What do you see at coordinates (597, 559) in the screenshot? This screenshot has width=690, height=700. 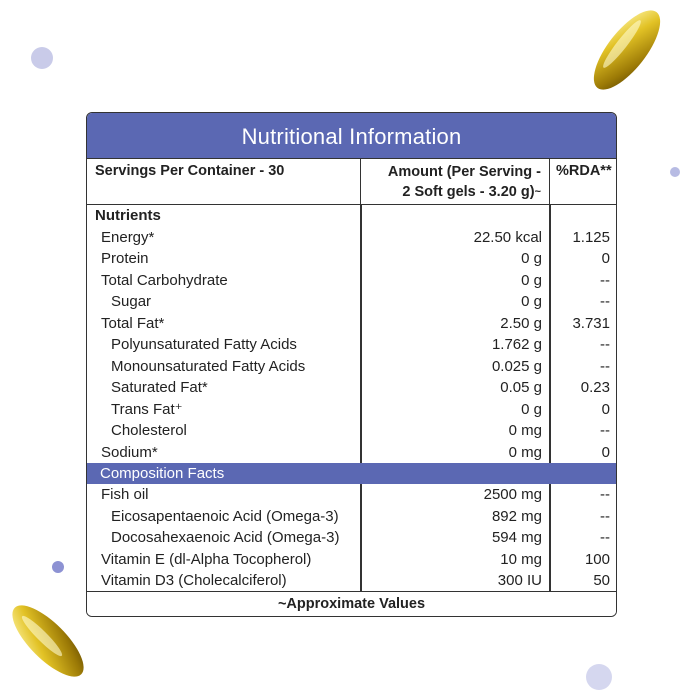 I see `nutrient-rda: 100` at bounding box center [597, 559].